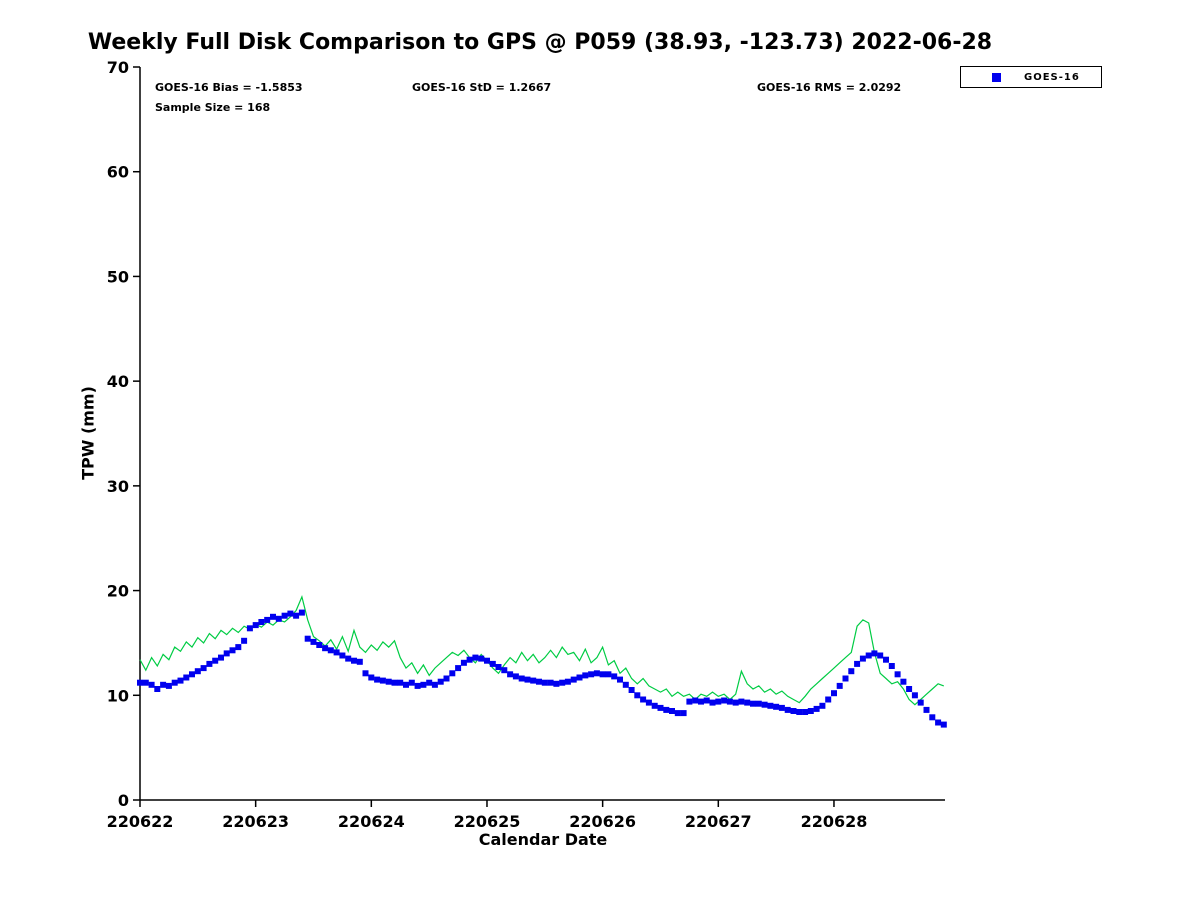  What do you see at coordinates (123, 800) in the screenshot?
I see `y-tick-label: 0` at bounding box center [123, 800].